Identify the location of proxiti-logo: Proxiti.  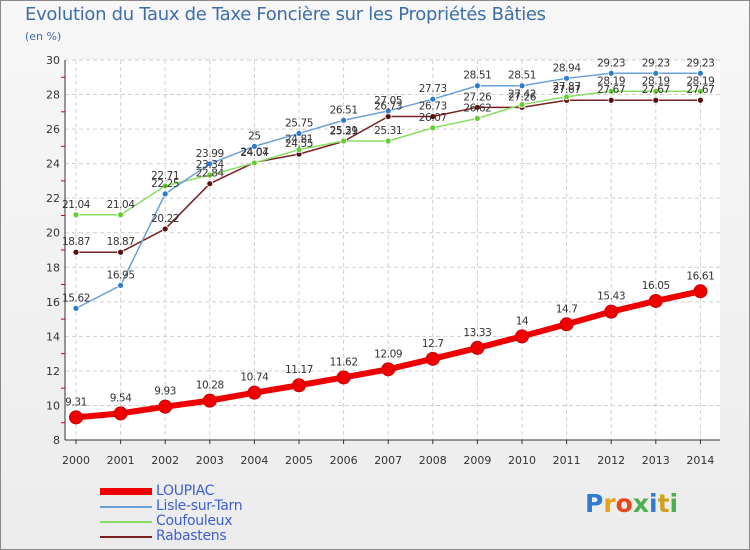
(631, 503).